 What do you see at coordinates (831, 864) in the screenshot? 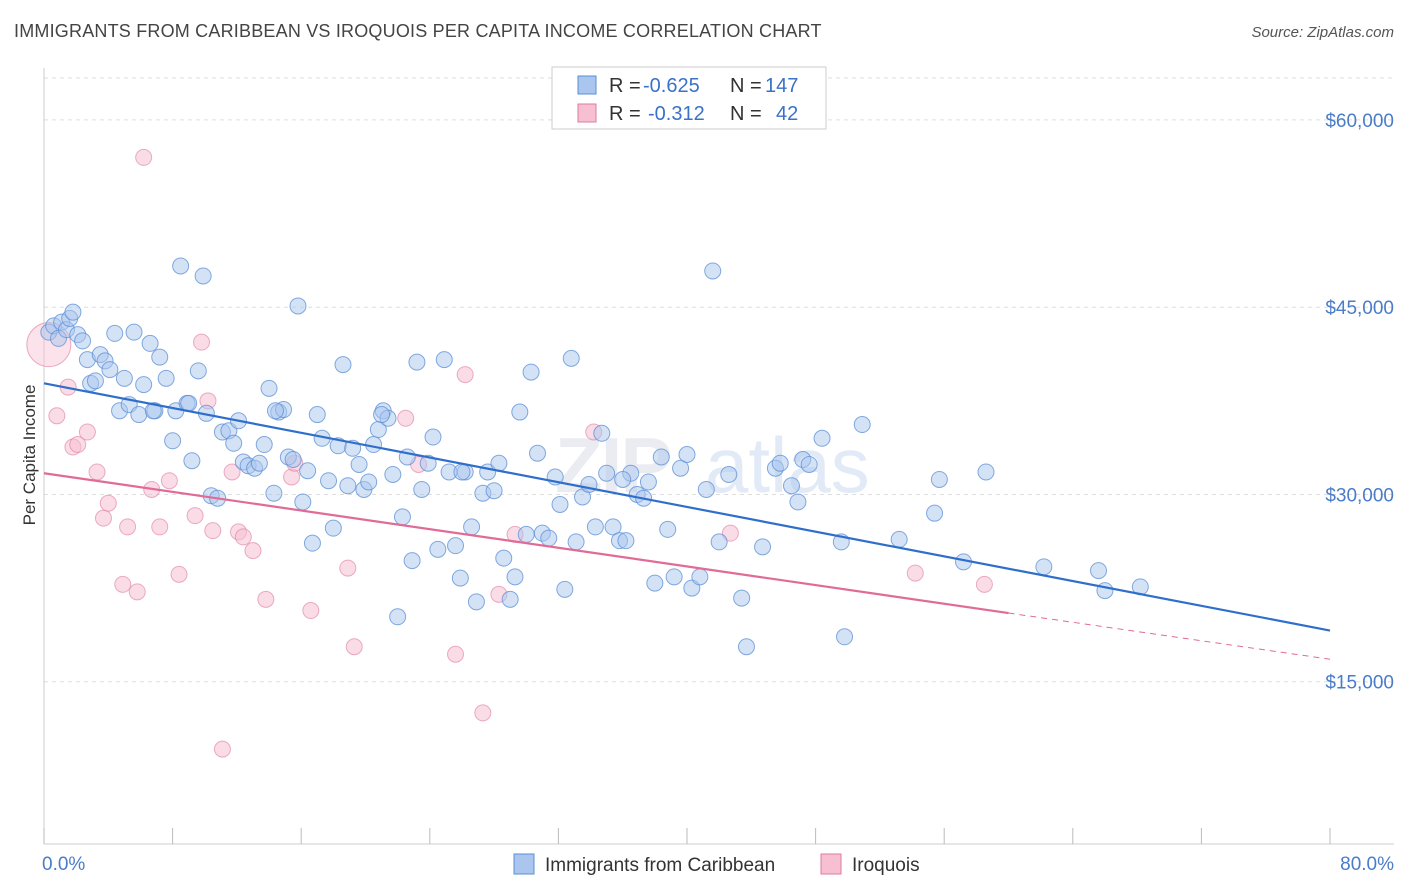
I see `bottom-legend-swatch-iroquois` at bounding box center [831, 864].